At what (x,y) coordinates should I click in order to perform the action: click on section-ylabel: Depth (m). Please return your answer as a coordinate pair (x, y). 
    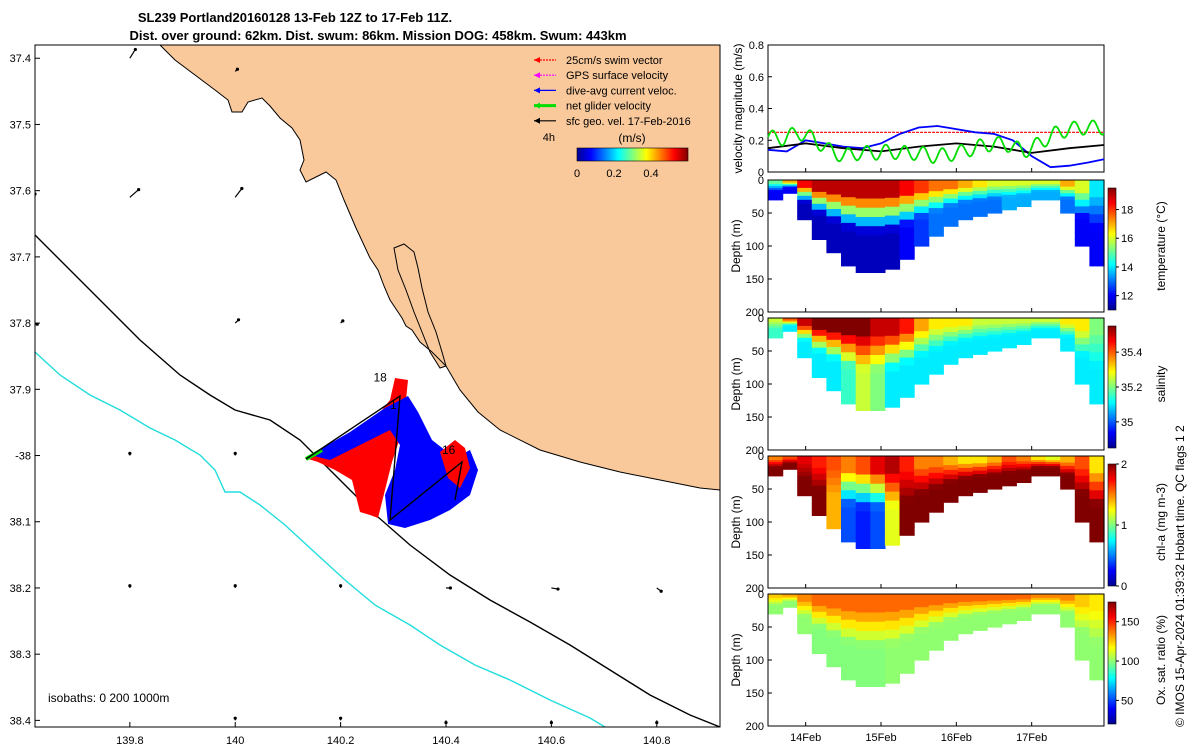
    Looking at the image, I should click on (736, 383).